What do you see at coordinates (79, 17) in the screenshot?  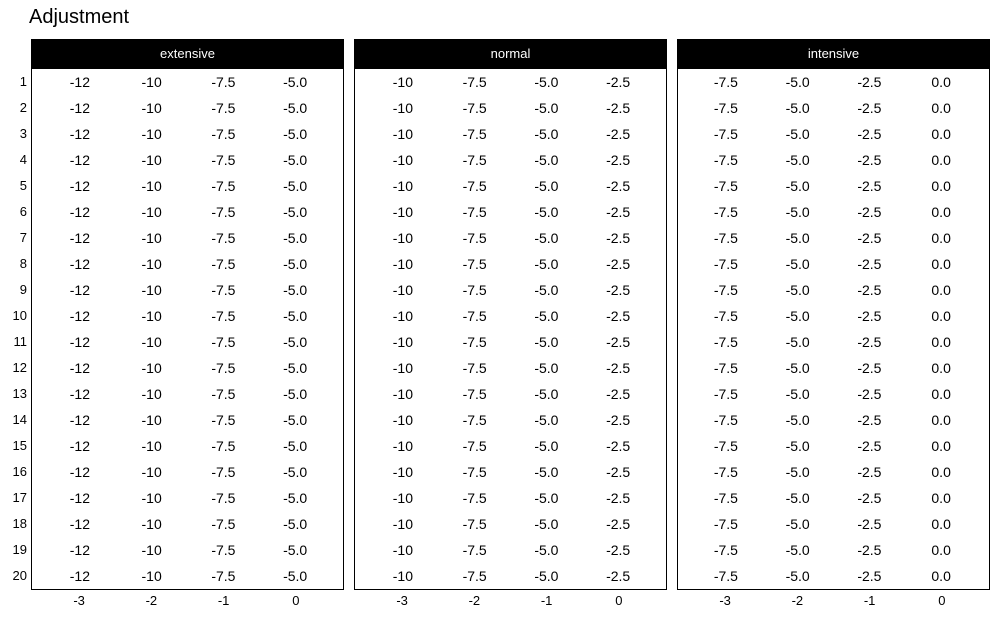 I see `page-title: Adjustment` at bounding box center [79, 17].